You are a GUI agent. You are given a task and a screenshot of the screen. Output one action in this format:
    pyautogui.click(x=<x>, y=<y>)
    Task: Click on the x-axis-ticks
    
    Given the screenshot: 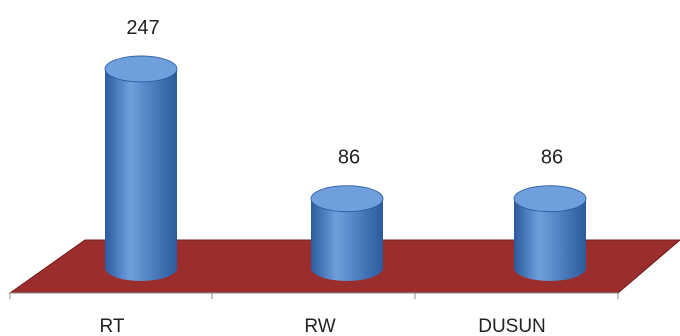 What is the action you would take?
    pyautogui.click(x=314, y=296)
    